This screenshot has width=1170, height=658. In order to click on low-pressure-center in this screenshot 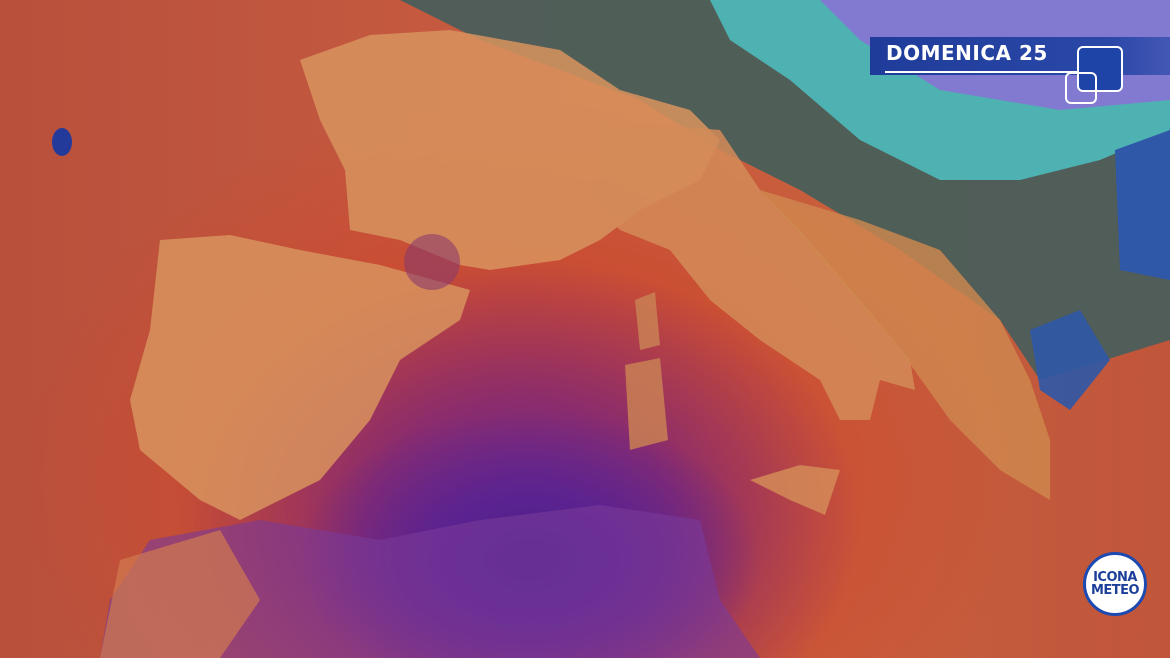, I will do `click(62, 142)`.